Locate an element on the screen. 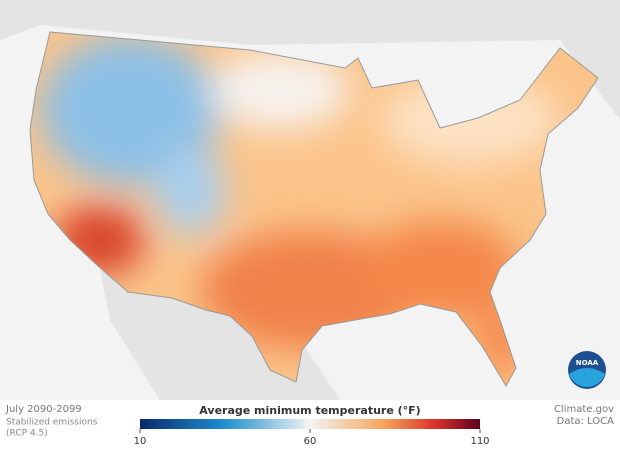 The image size is (620, 450). period: July 2090-2099 is located at coordinates (43, 409).